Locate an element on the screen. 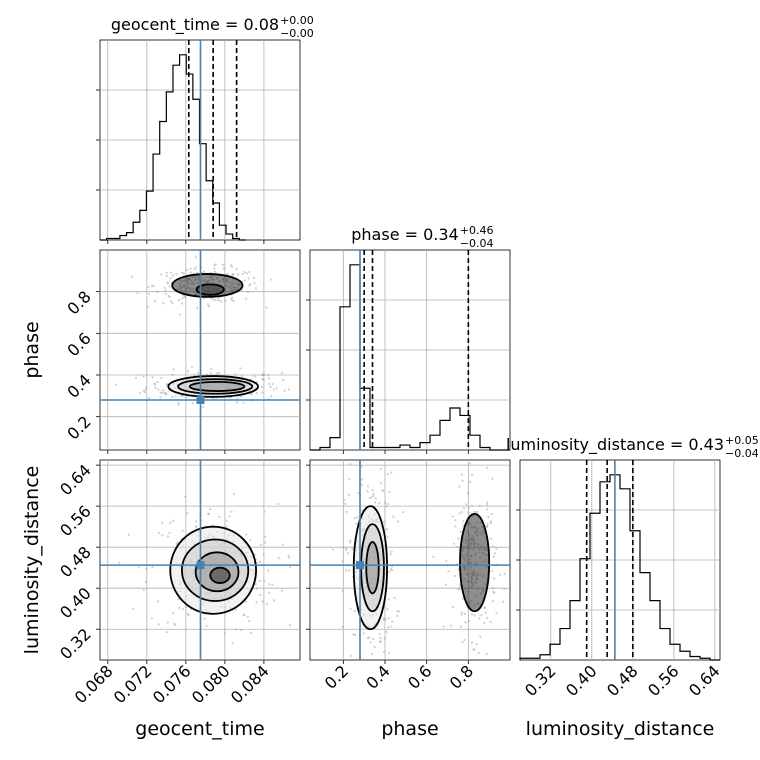 The height and width of the screenshot is (760, 760). xtick-label-geocent_time-1: 0.072 is located at coordinates (133, 684).